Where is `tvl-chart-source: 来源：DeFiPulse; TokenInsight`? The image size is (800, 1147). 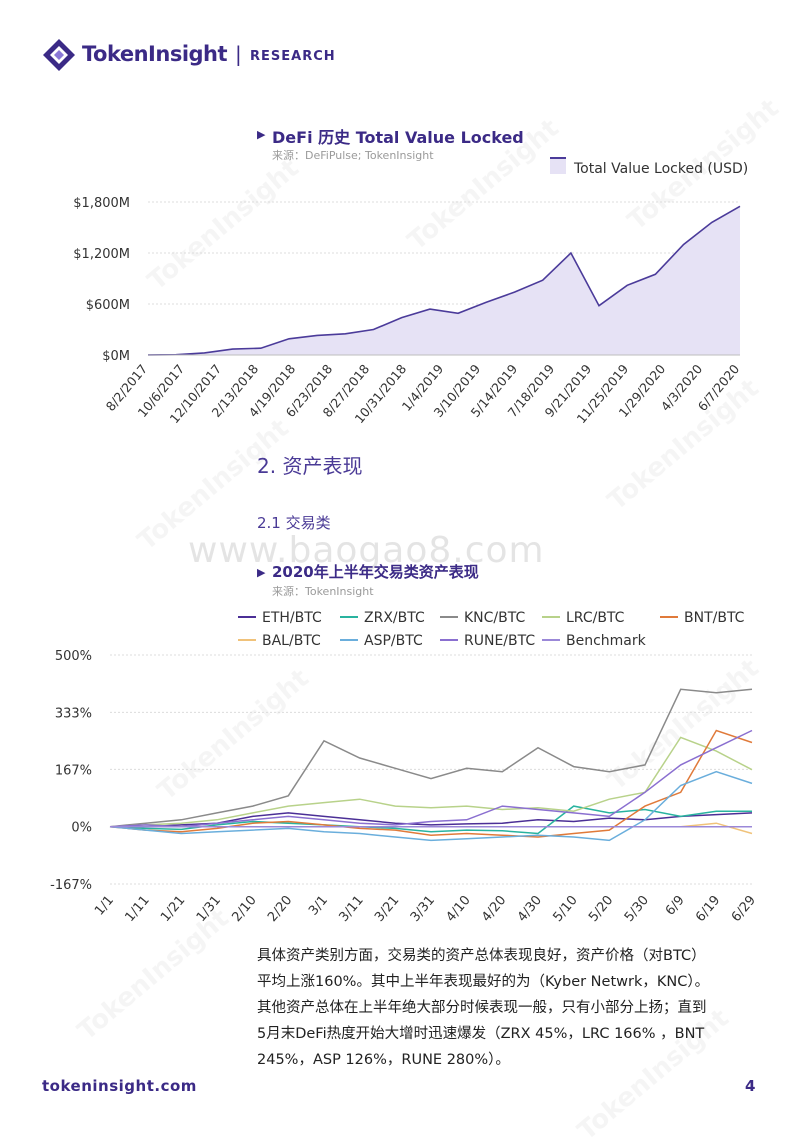 tvl-chart-source: 来源：DeFiPulse; TokenInsight is located at coordinates (353, 155).